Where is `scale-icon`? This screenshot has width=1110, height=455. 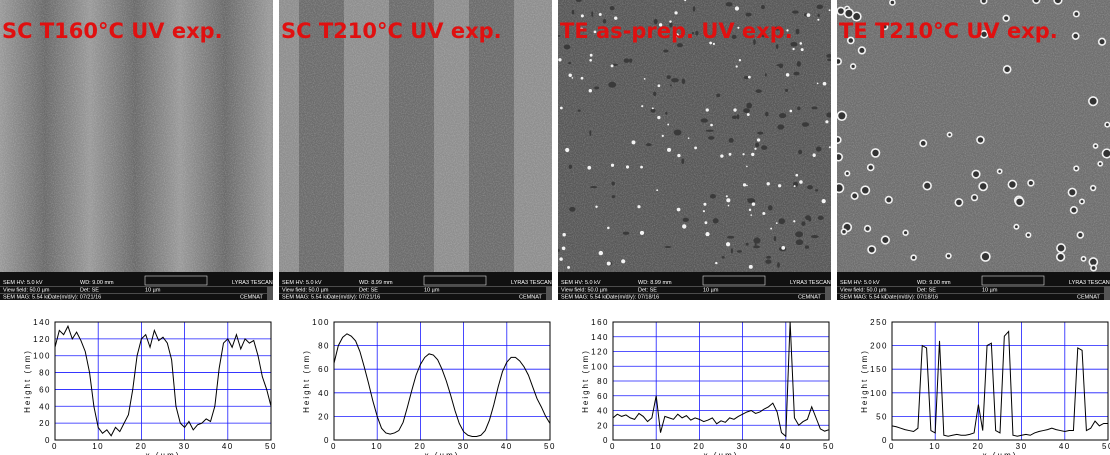
scale-icon is located at coordinates (828, 293).